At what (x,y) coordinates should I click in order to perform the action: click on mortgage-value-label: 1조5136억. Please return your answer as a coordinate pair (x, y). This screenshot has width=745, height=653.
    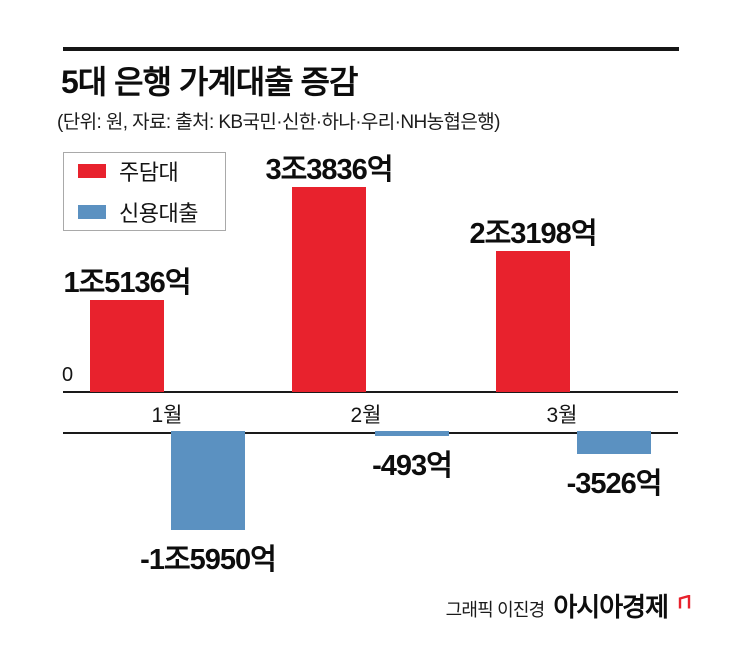
    Looking at the image, I should click on (127, 283).